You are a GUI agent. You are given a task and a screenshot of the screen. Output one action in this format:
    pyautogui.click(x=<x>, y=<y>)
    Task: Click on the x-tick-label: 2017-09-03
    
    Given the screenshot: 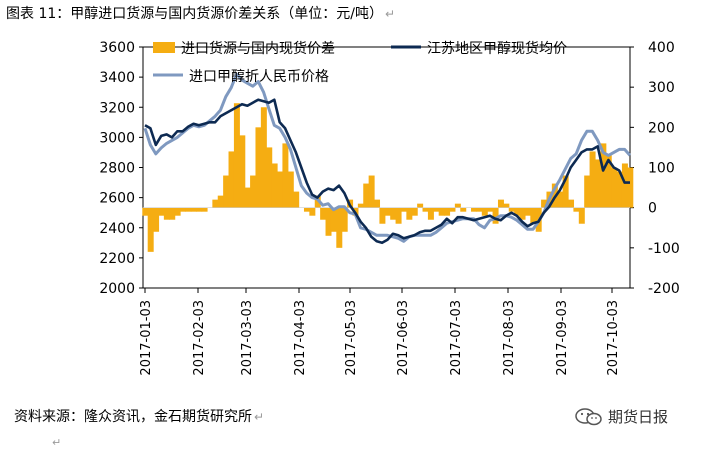 What is the action you would take?
    pyautogui.click(x=562, y=338)
    